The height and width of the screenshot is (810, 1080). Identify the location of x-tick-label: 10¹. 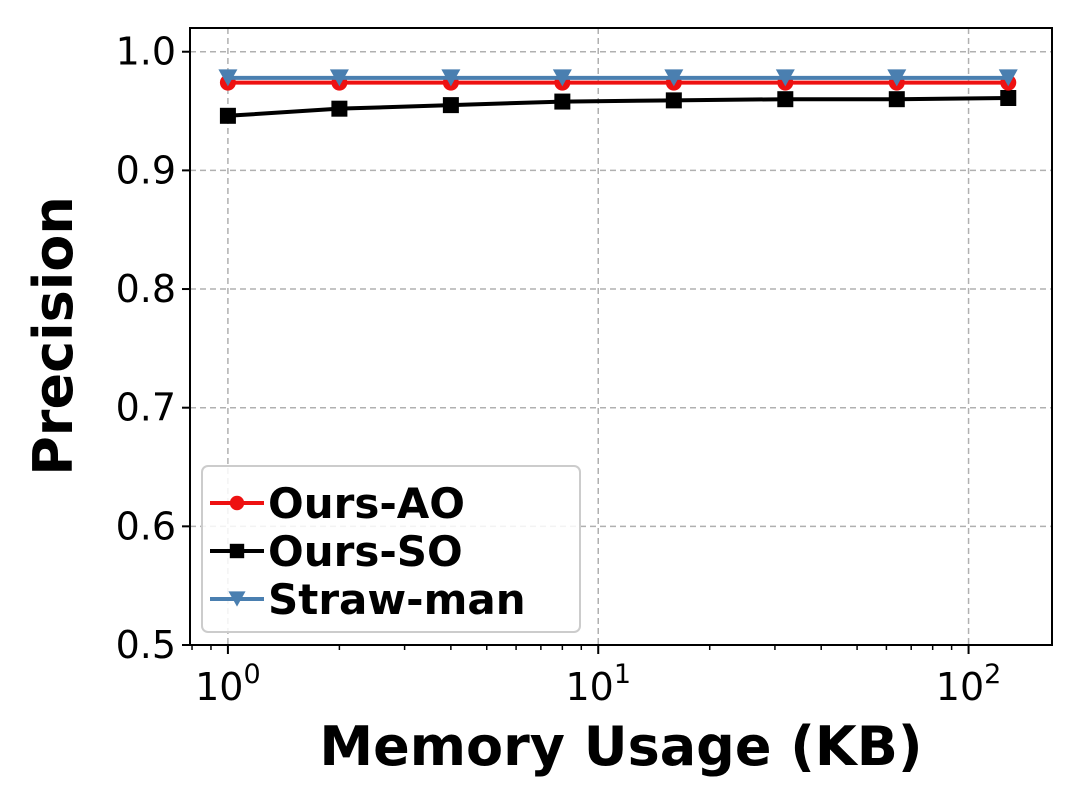
(598, 684).